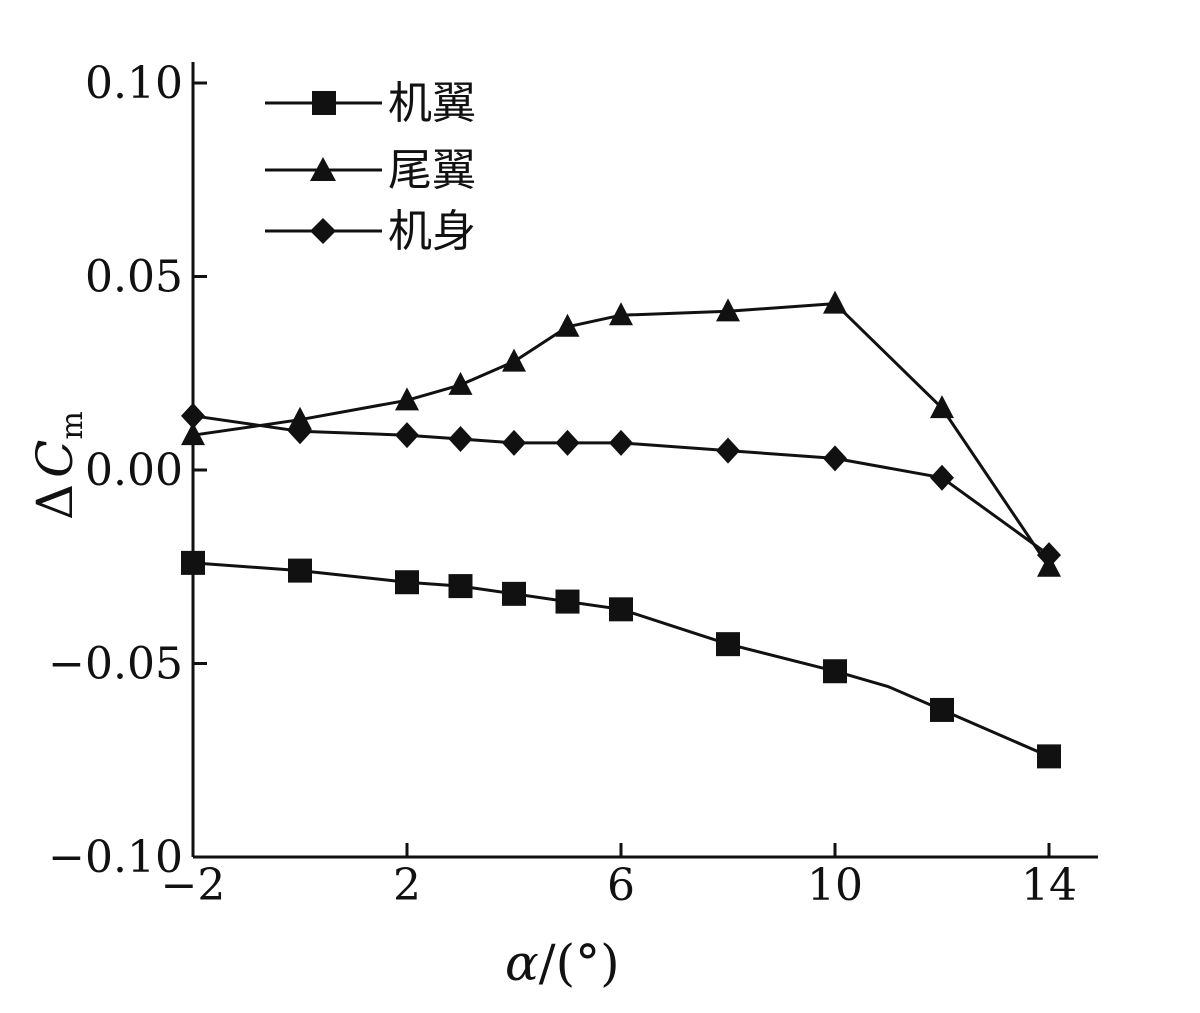  What do you see at coordinates (835, 885) in the screenshot?
I see `x-tick-label: 10` at bounding box center [835, 885].